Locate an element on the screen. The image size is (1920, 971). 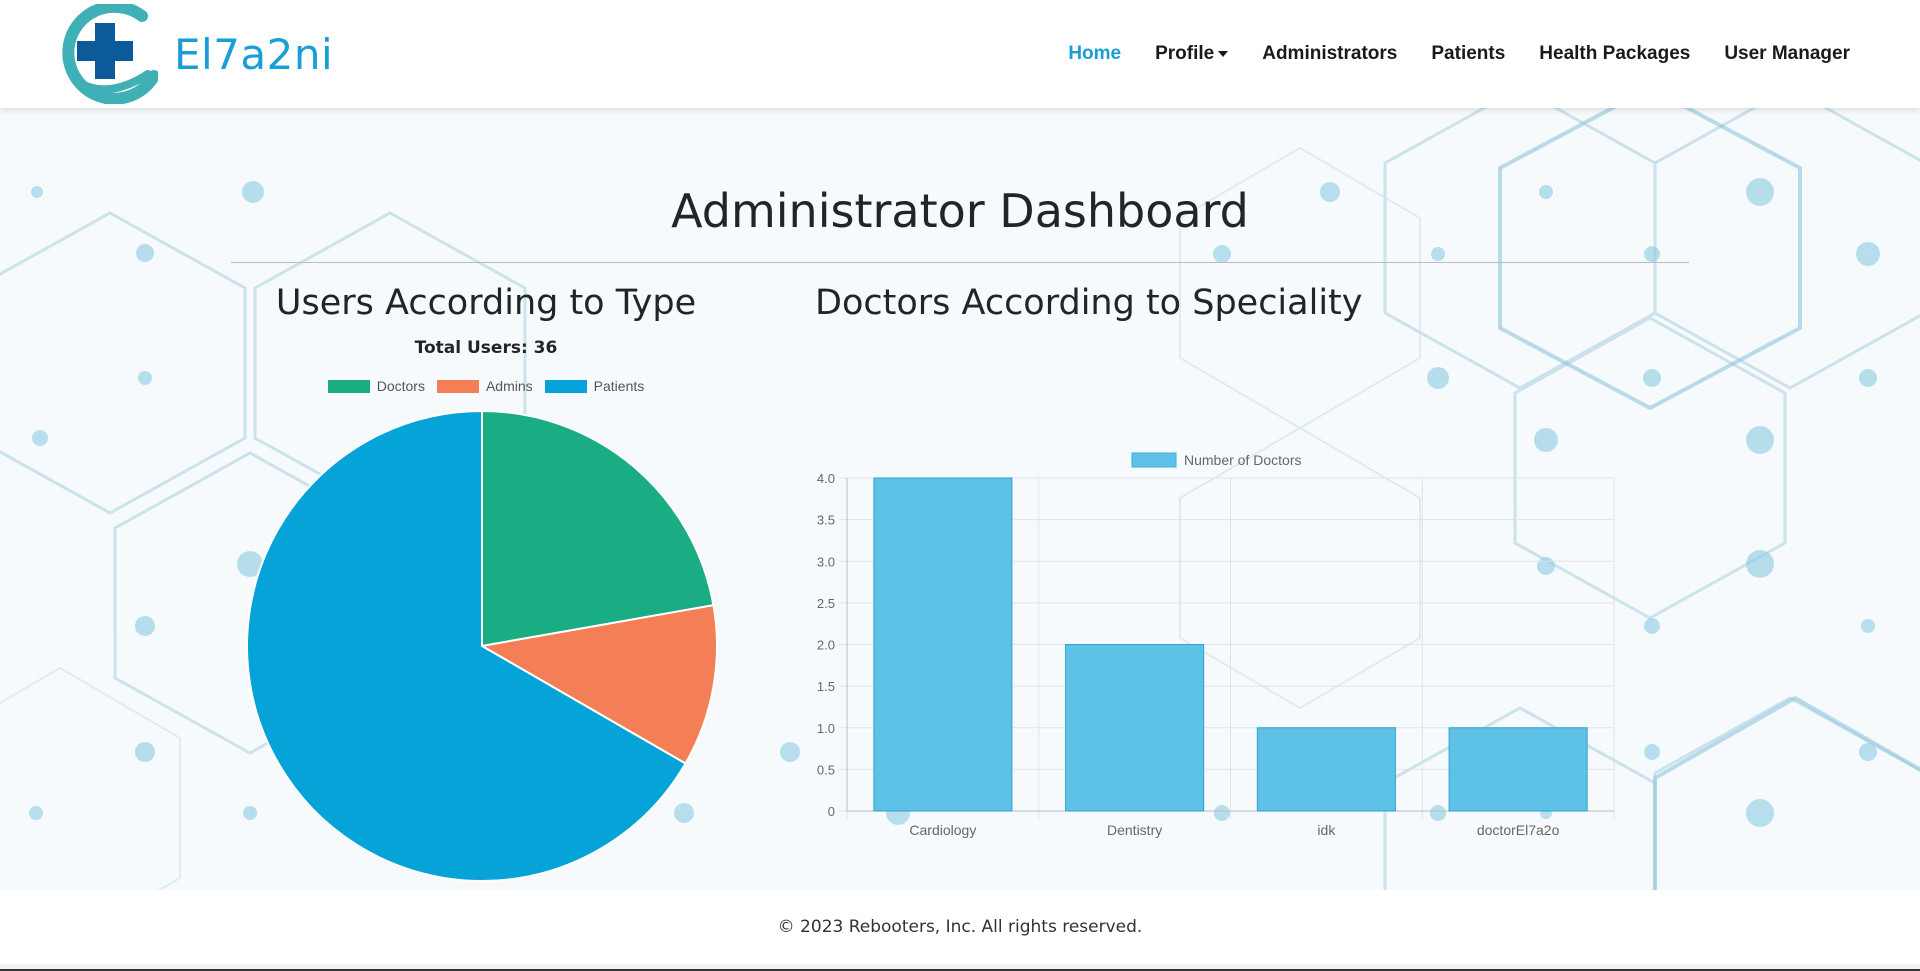
title-divider is located at coordinates (960, 262).